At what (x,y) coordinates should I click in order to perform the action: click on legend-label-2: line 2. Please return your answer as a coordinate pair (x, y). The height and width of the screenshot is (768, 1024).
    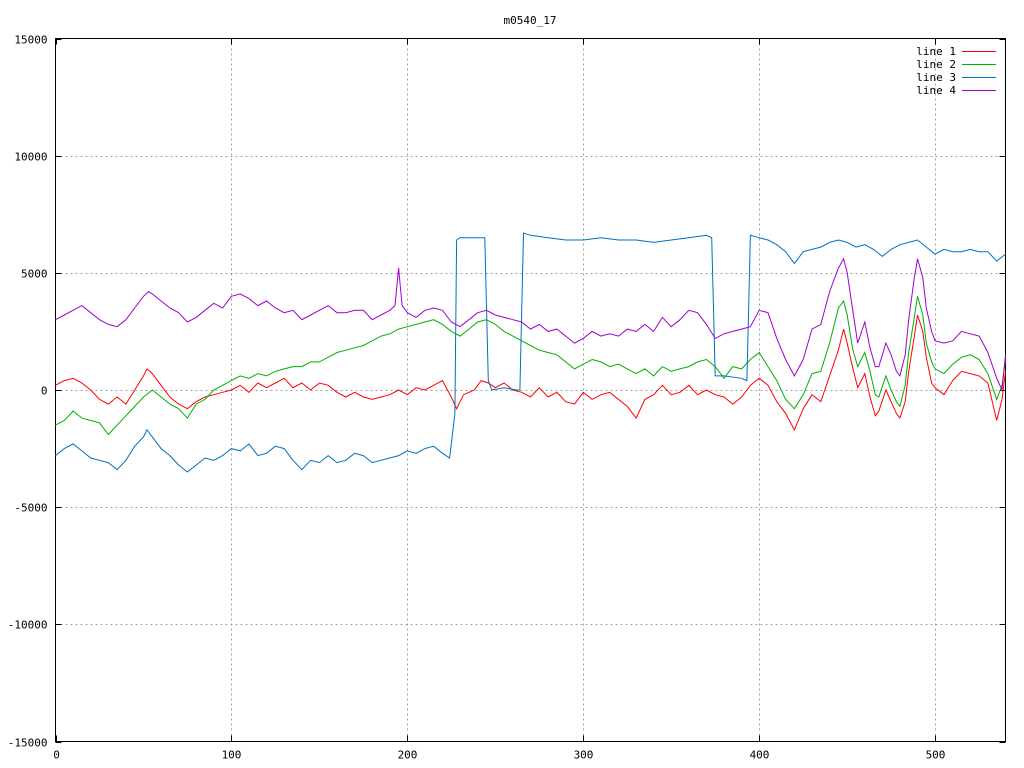
    Looking at the image, I should click on (936, 64).